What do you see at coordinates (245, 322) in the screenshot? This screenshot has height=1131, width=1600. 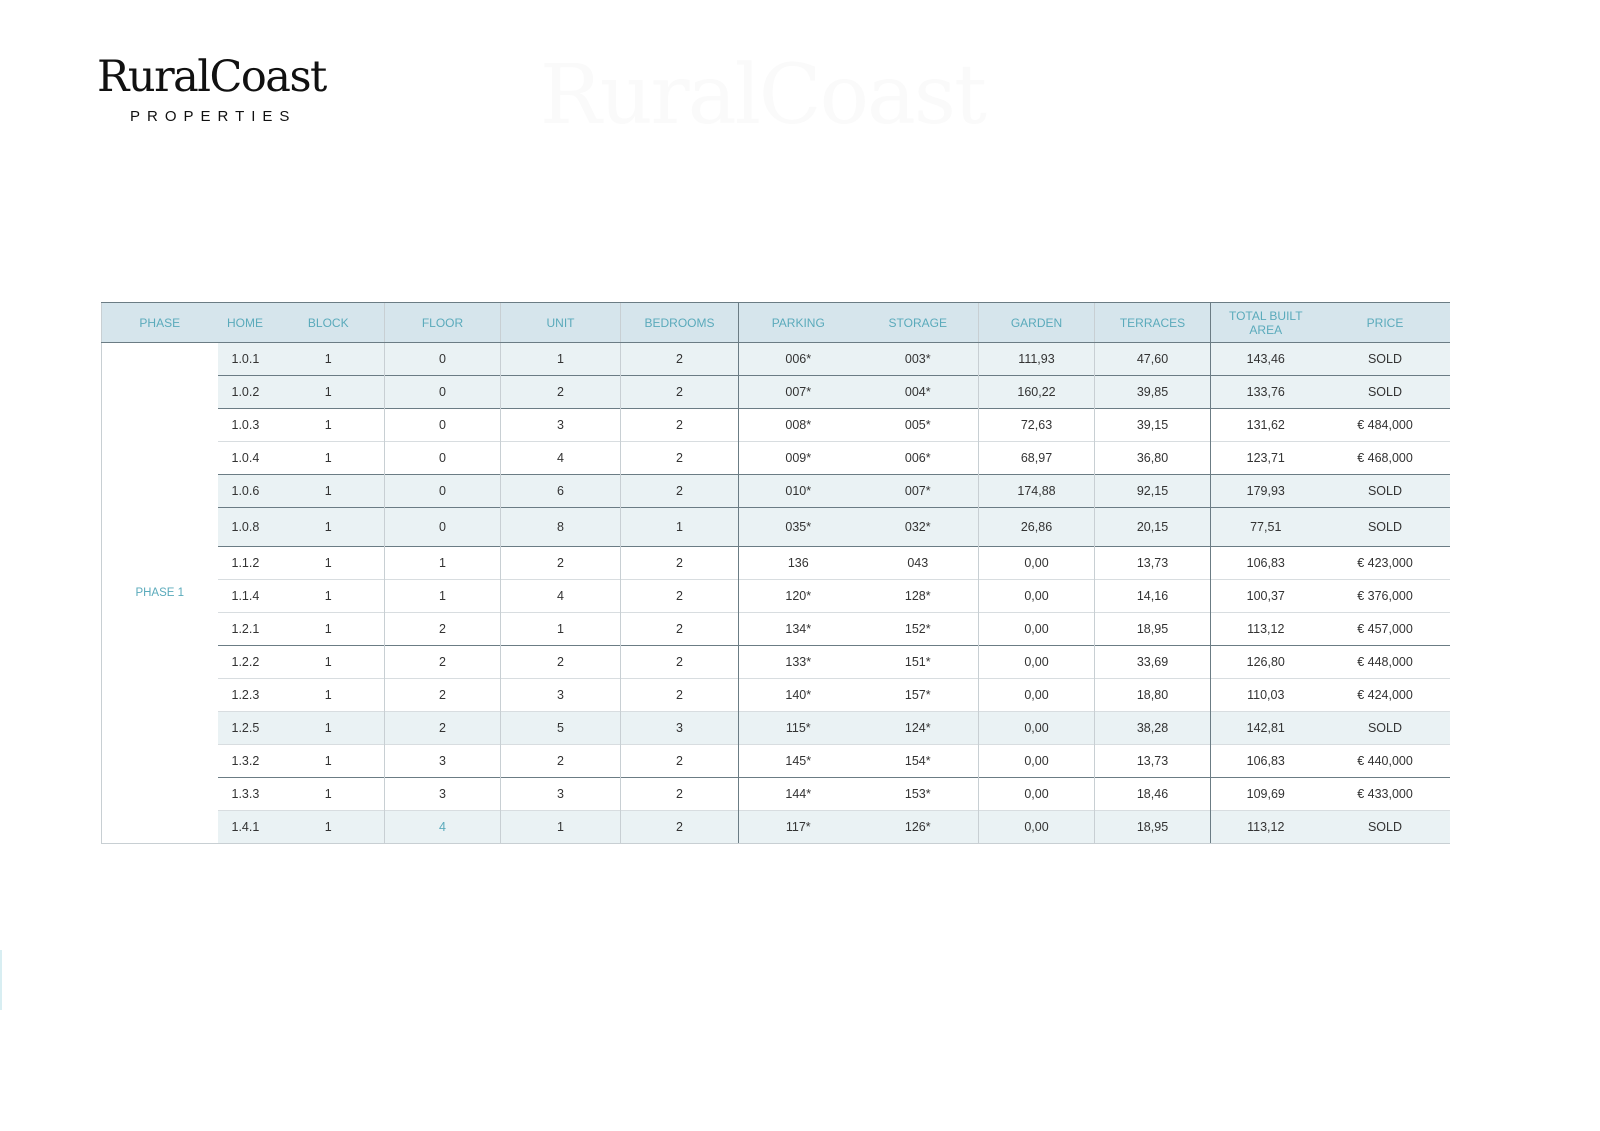 I see `column-header-home: HOME` at bounding box center [245, 322].